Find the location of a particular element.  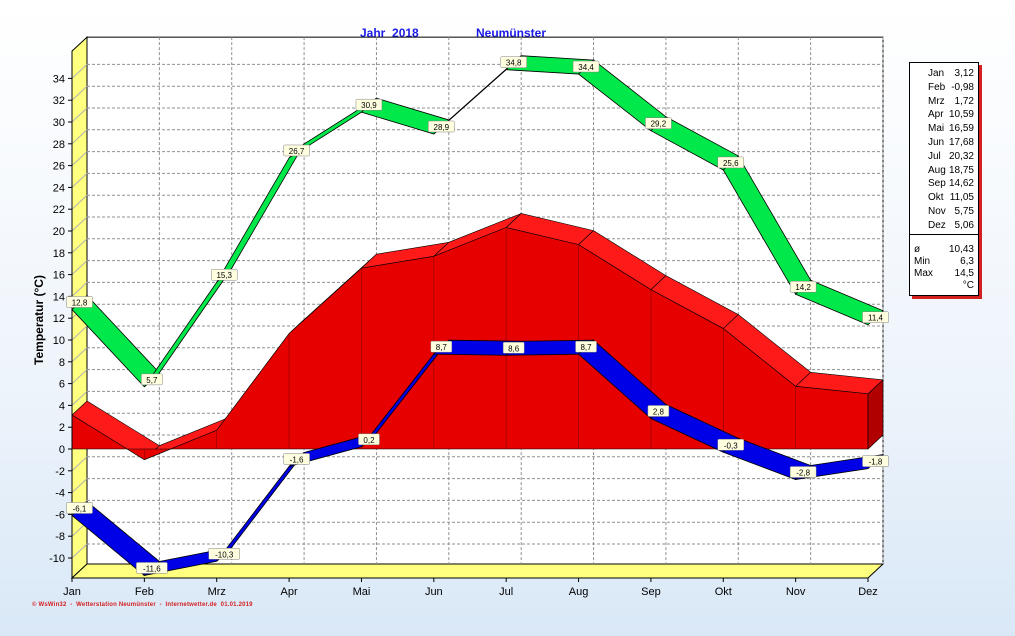

stat-month-label: Feb is located at coordinates (937, 87).